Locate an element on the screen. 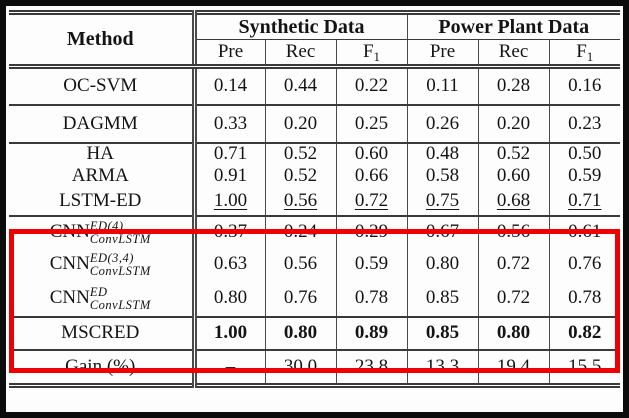 This screenshot has width=629, height=418. value-cell: 0.82 is located at coordinates (584, 333).